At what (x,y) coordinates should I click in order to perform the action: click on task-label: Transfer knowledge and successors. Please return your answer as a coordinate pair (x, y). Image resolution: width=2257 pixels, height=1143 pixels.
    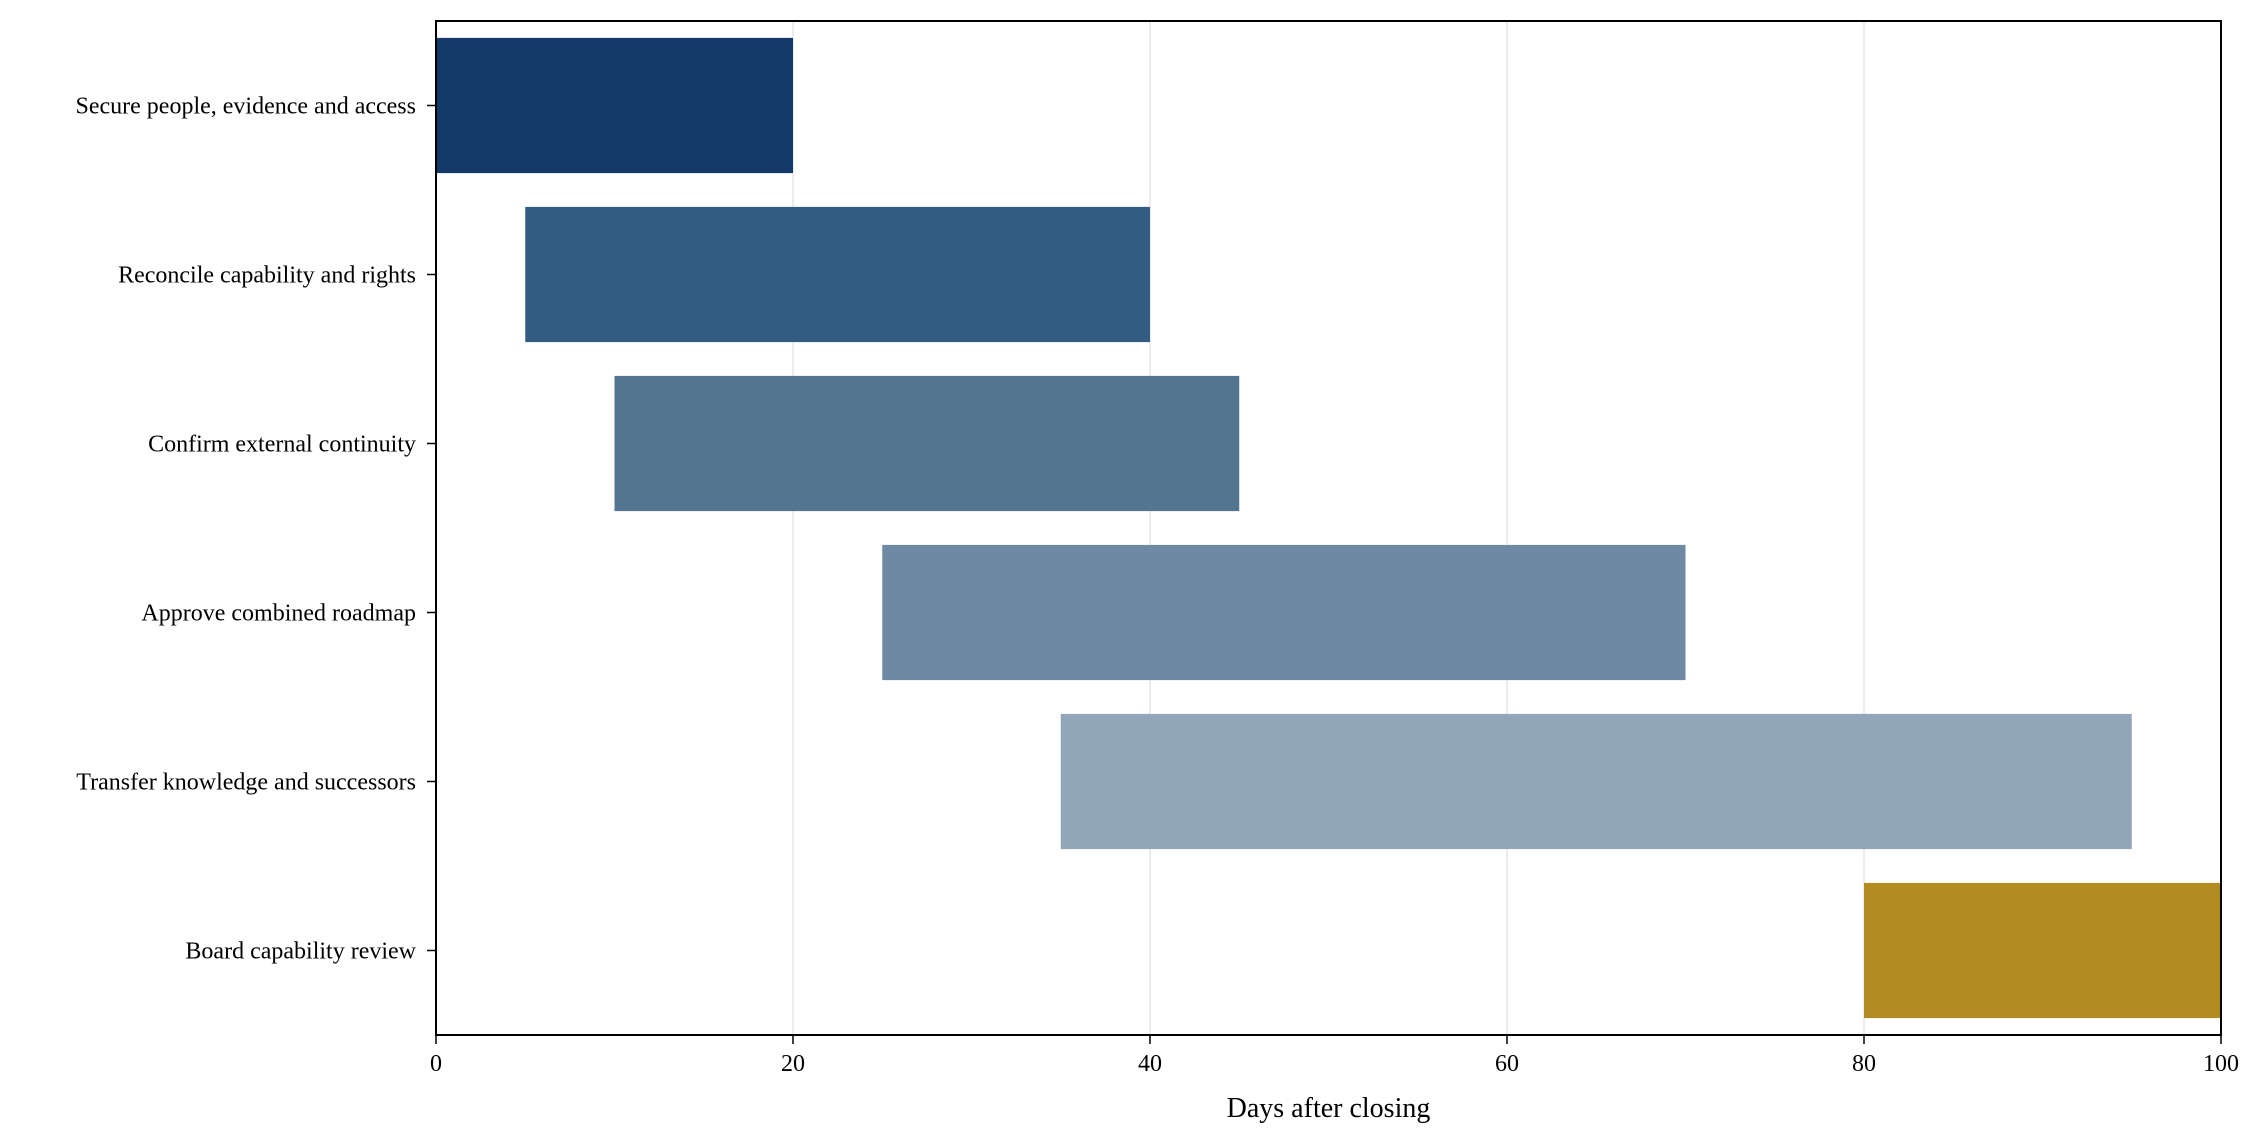
    Looking at the image, I should click on (246, 783).